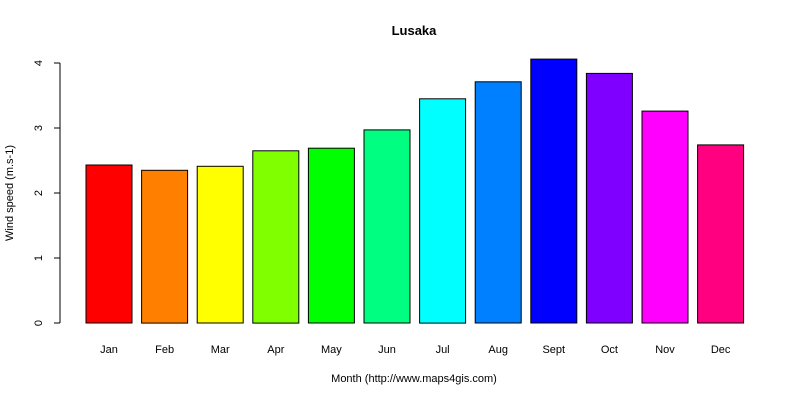 The image size is (800, 400). I want to click on bar-mar, so click(220, 244).